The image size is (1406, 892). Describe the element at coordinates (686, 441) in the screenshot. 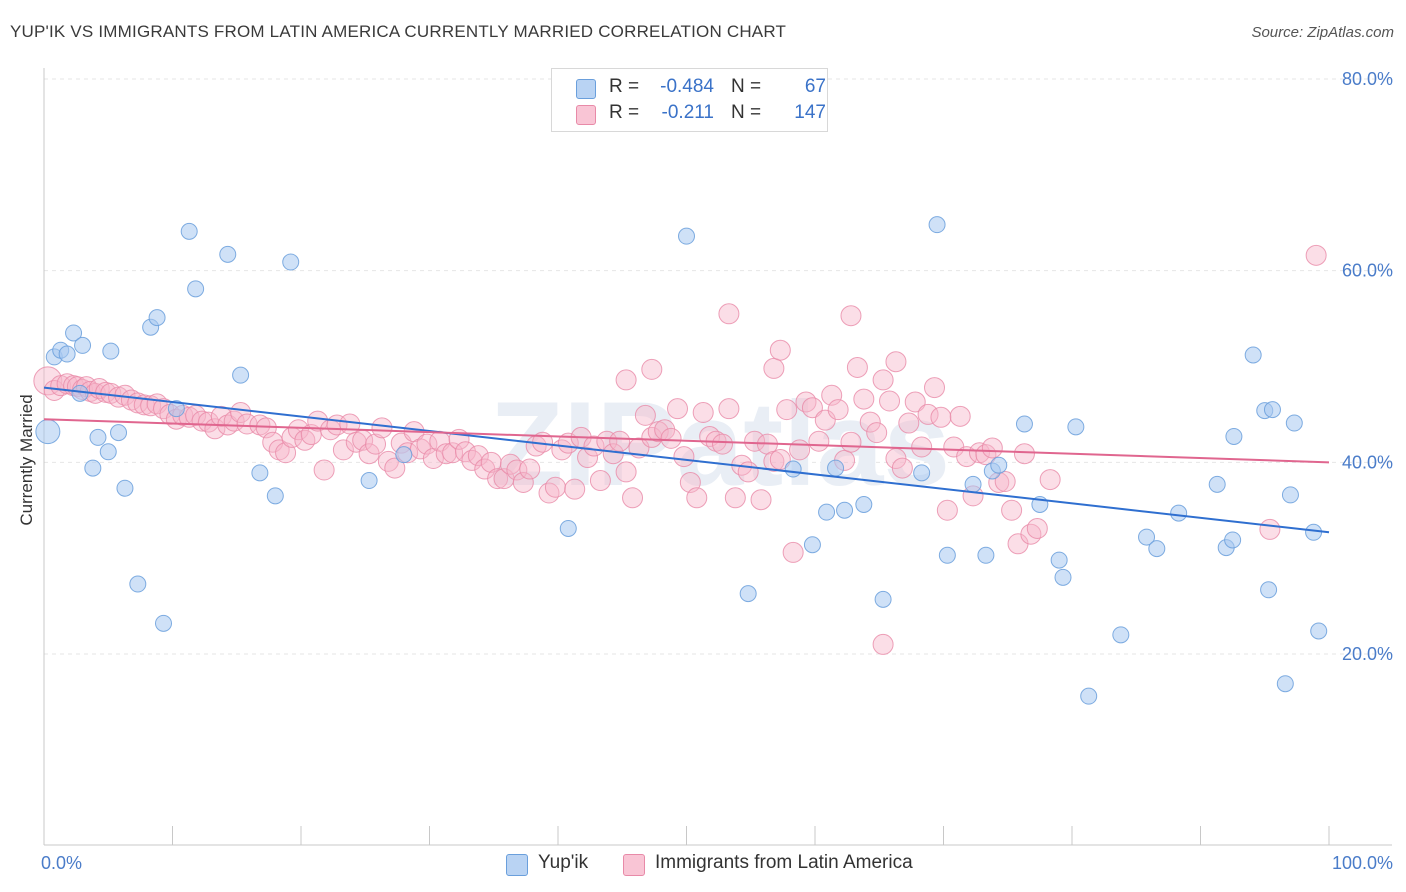

I see `trend-line-latin-america` at that location.